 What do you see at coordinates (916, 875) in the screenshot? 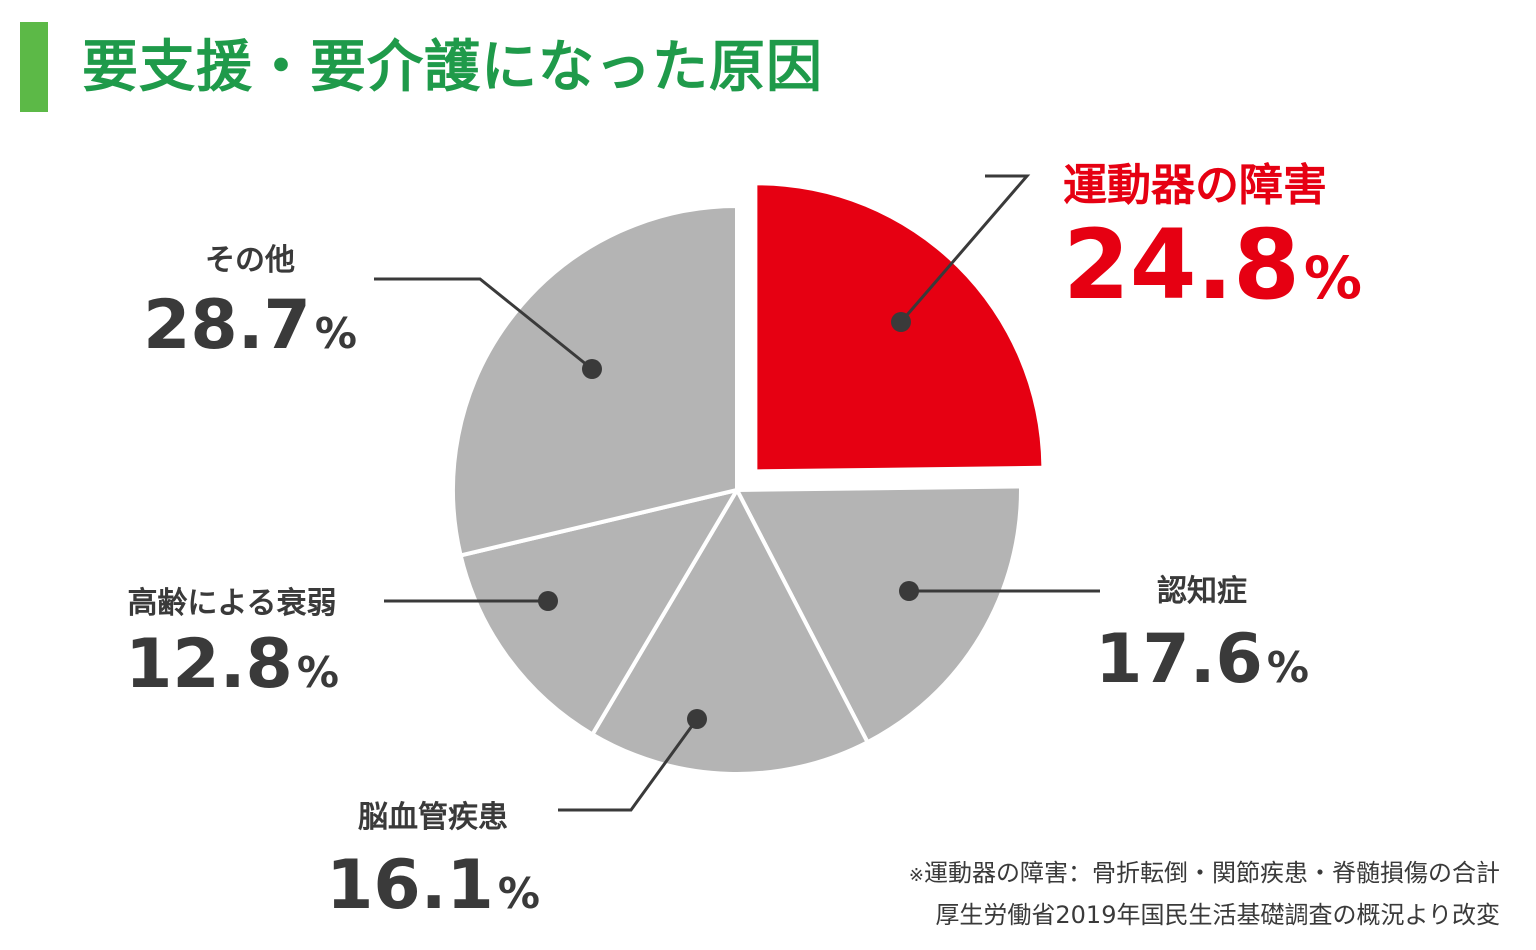
I see `footnote-mark: ※` at bounding box center [916, 875].